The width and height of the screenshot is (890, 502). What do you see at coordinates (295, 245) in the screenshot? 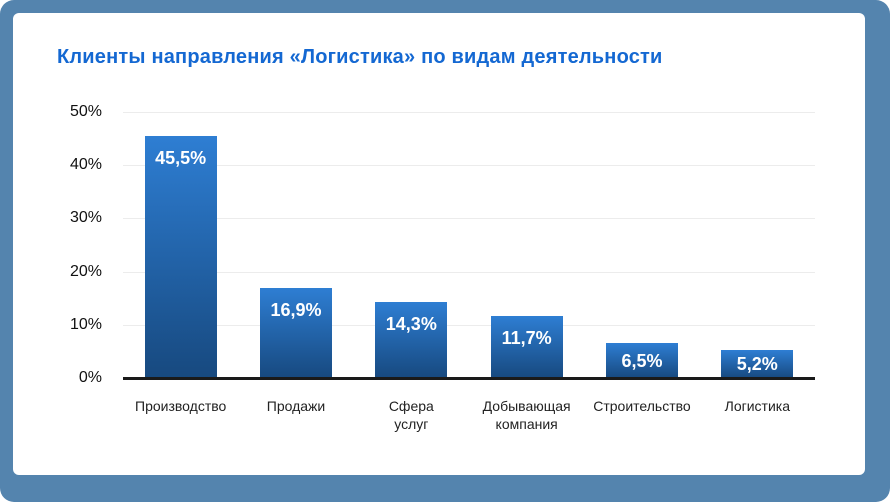
I see `bar-slot: 16,9%` at bounding box center [295, 245].